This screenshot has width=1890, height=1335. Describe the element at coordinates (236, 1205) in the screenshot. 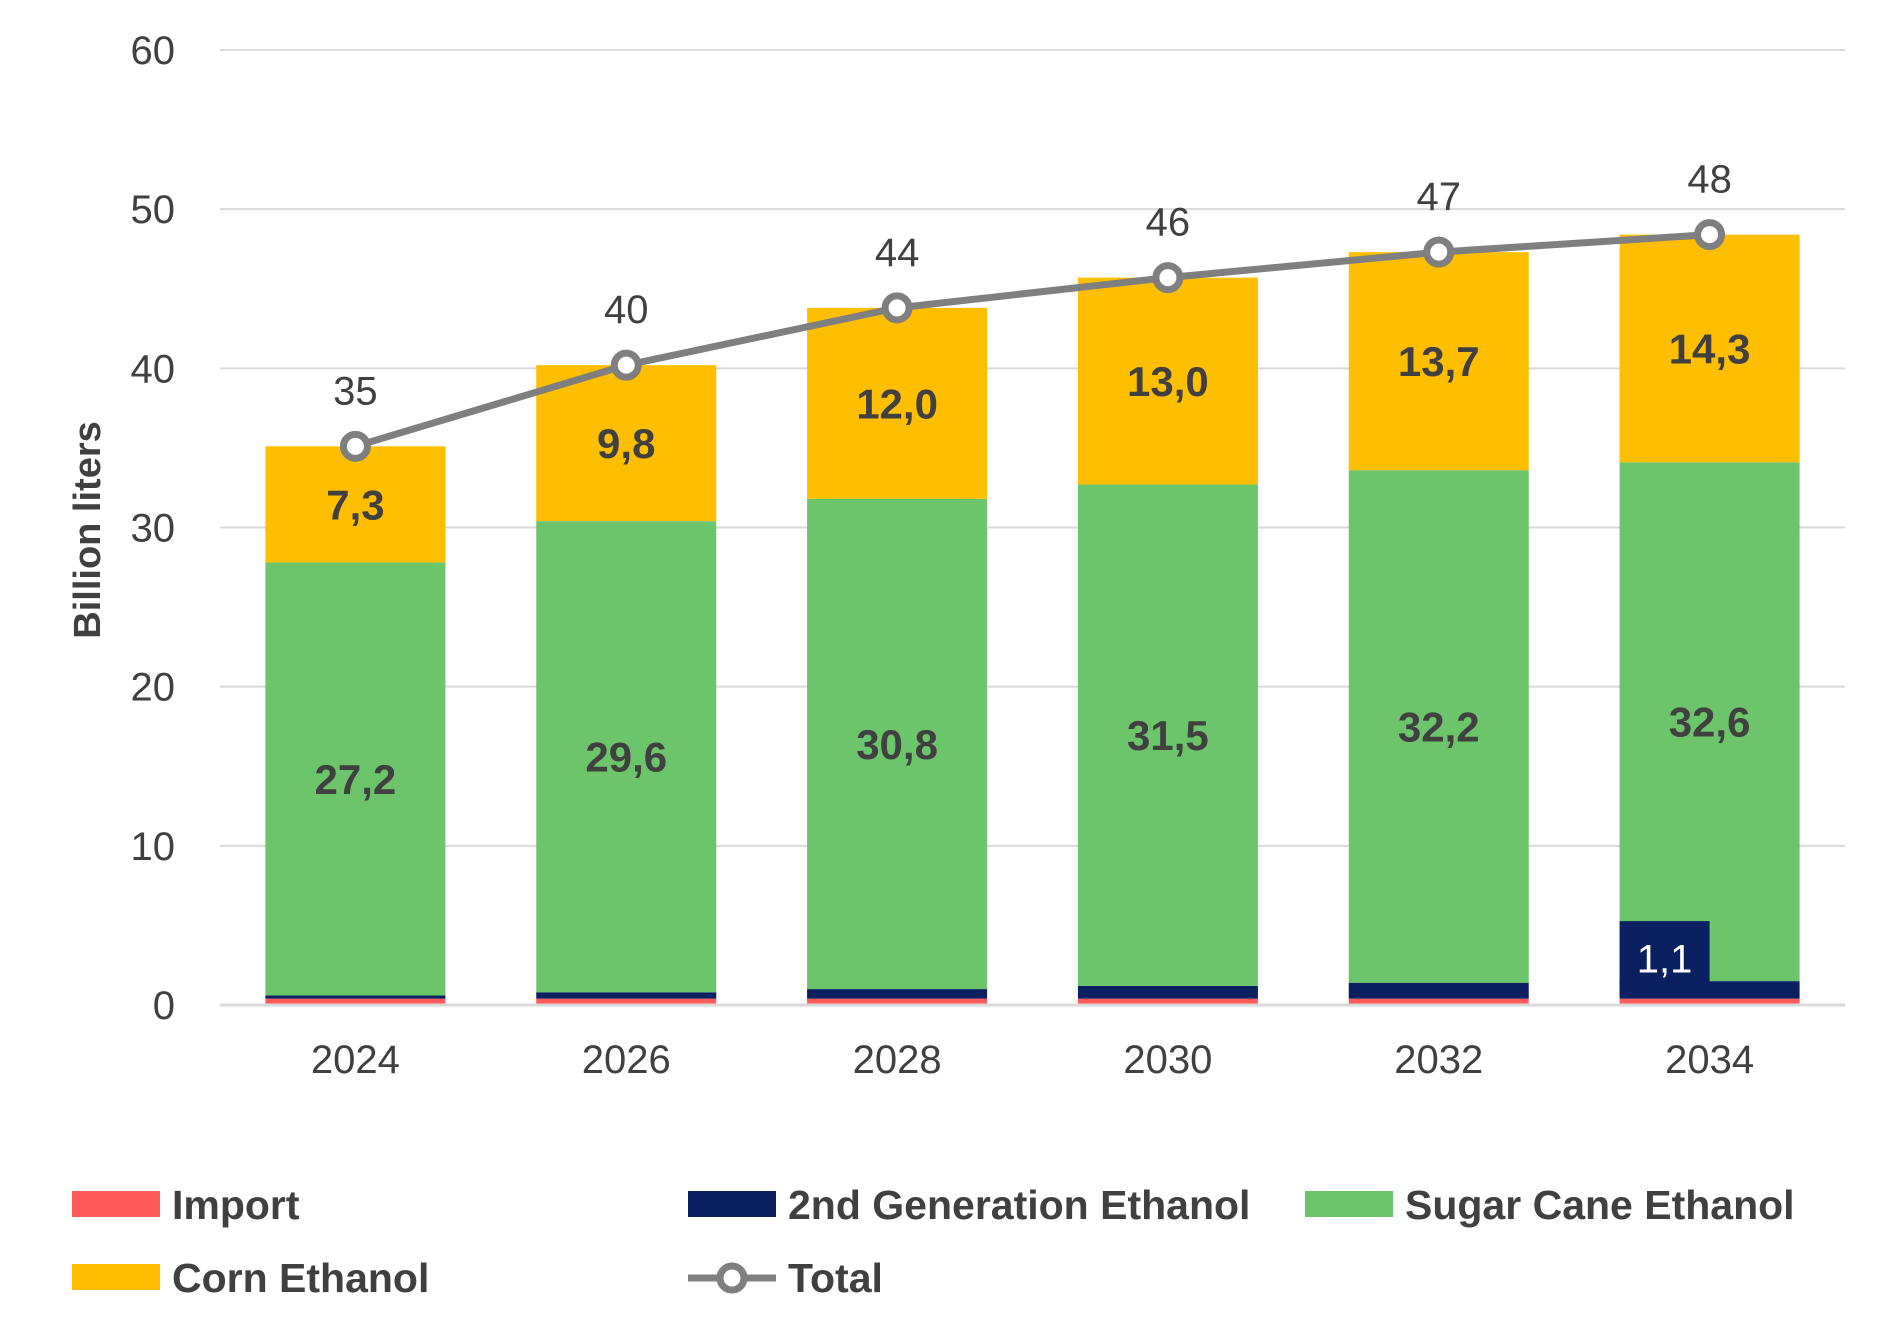

I see `legend-label: Import` at that location.